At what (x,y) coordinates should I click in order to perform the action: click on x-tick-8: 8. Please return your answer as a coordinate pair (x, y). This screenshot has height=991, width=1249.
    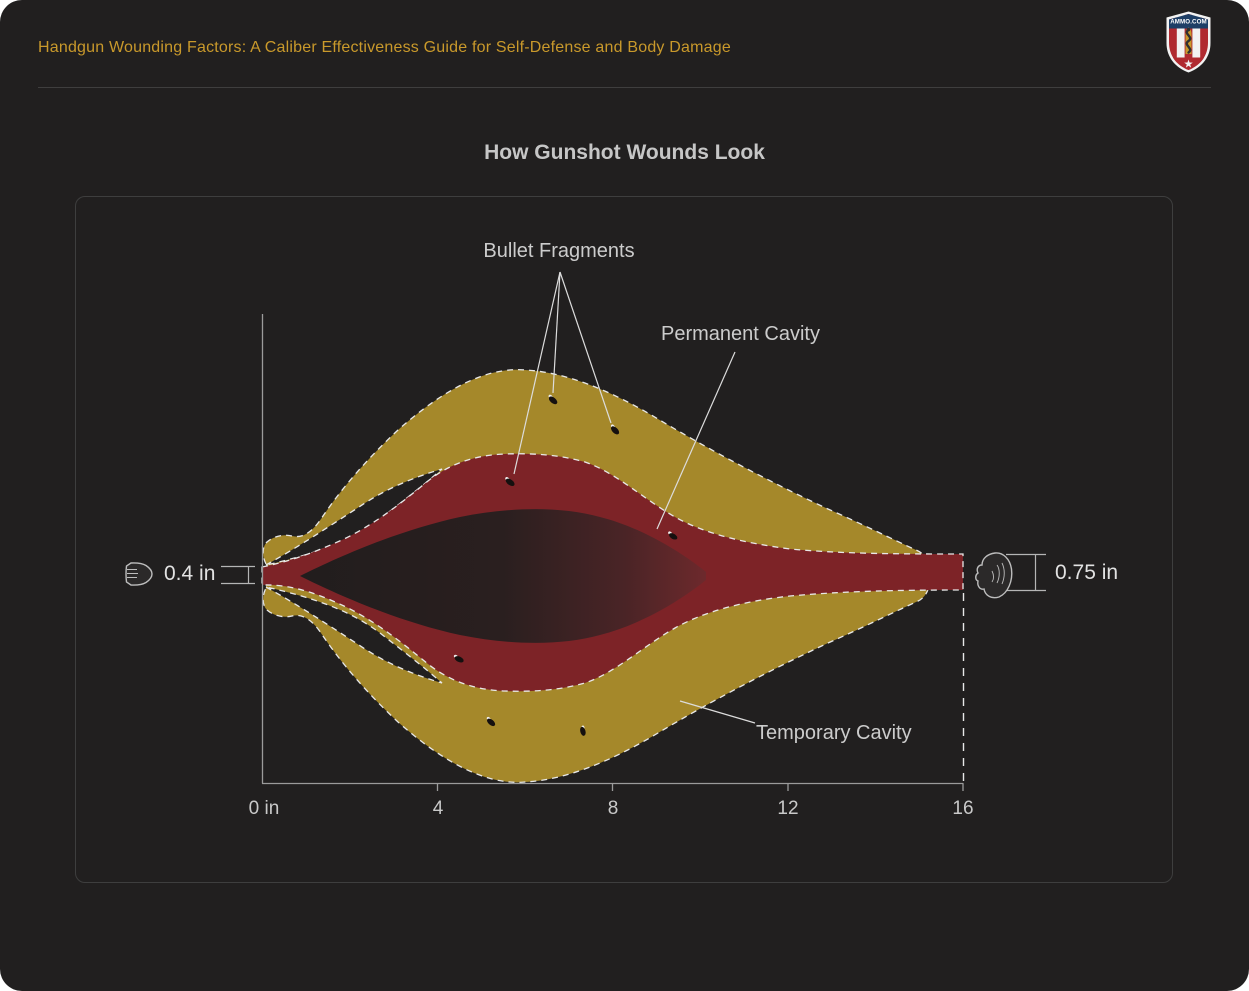
    Looking at the image, I should click on (613, 808).